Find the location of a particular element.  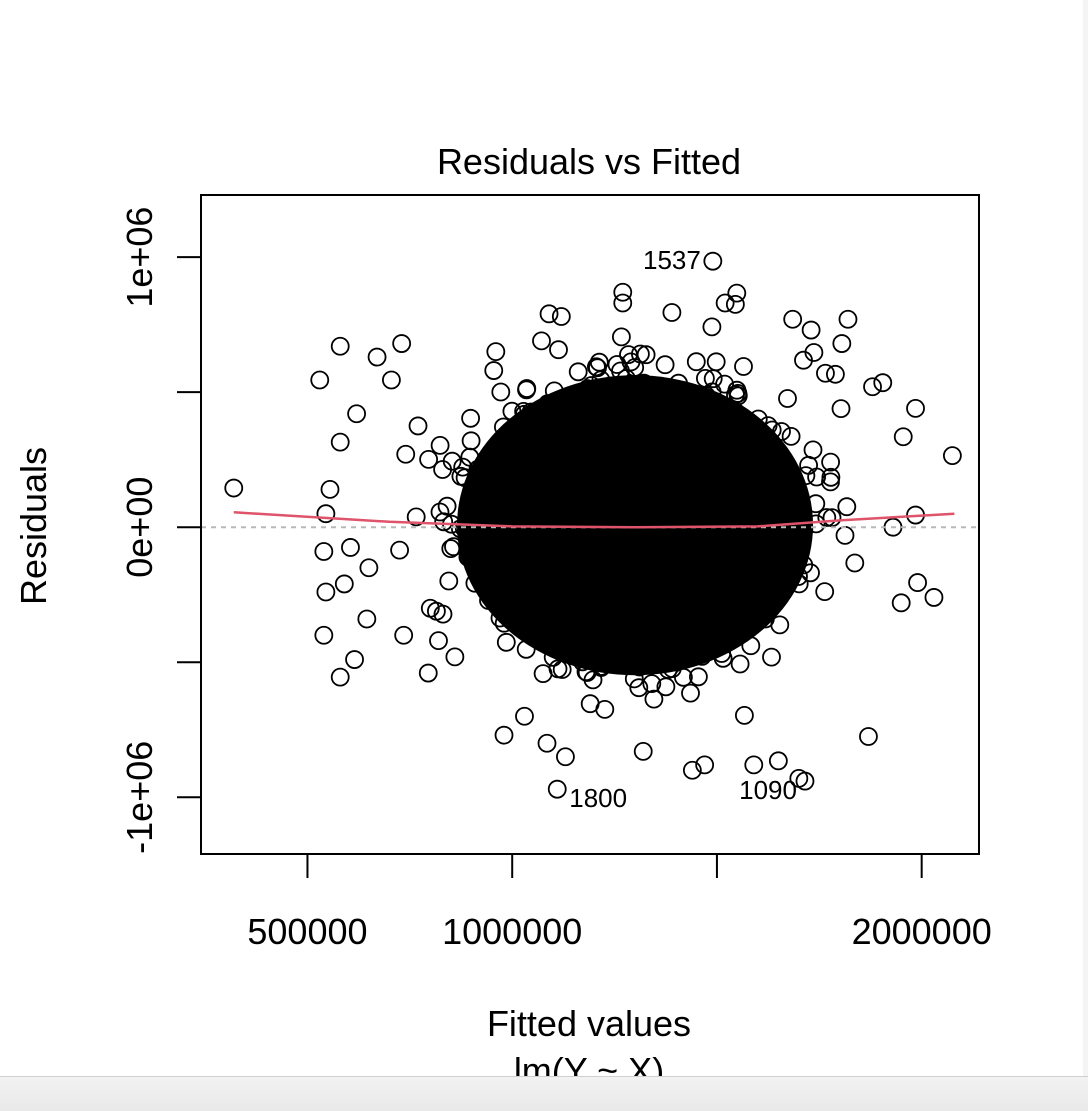

y-tick-label: -1e+06 is located at coordinates (139, 797).